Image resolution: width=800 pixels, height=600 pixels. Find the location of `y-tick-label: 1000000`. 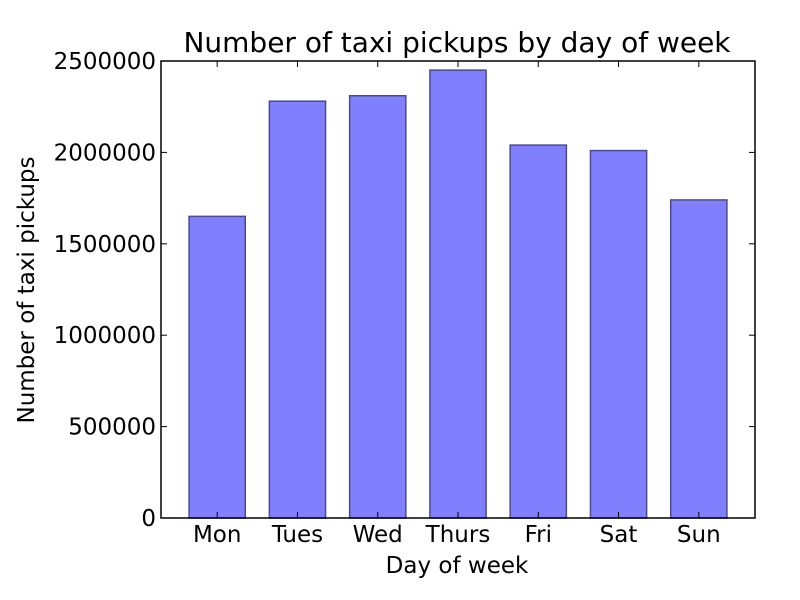

y-tick-label: 1000000 is located at coordinates (105, 336).